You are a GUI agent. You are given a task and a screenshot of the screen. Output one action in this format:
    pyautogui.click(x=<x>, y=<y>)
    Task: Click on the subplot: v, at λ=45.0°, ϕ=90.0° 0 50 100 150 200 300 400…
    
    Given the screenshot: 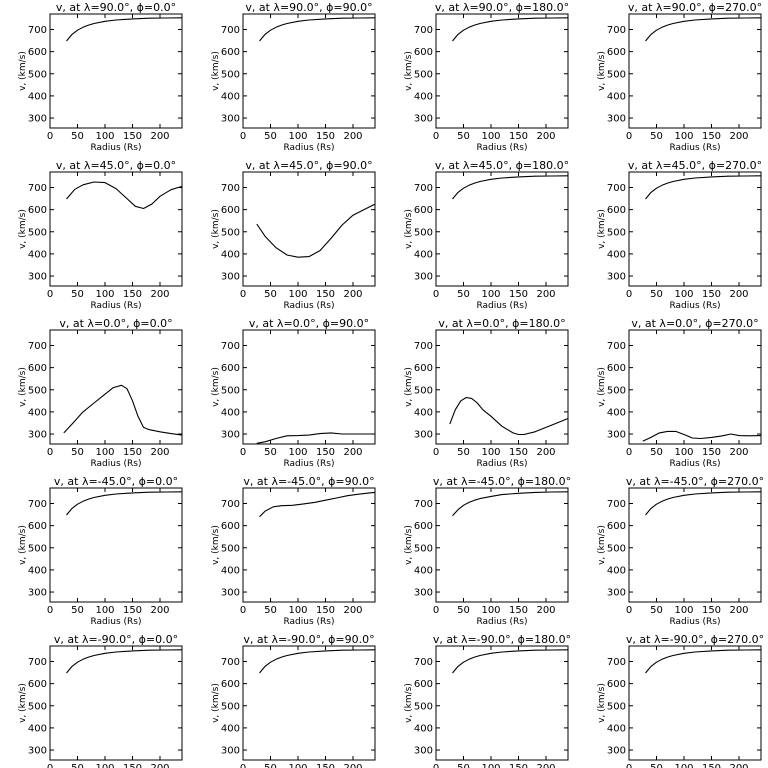 What is the action you would take?
    pyautogui.click(x=293, y=235)
    